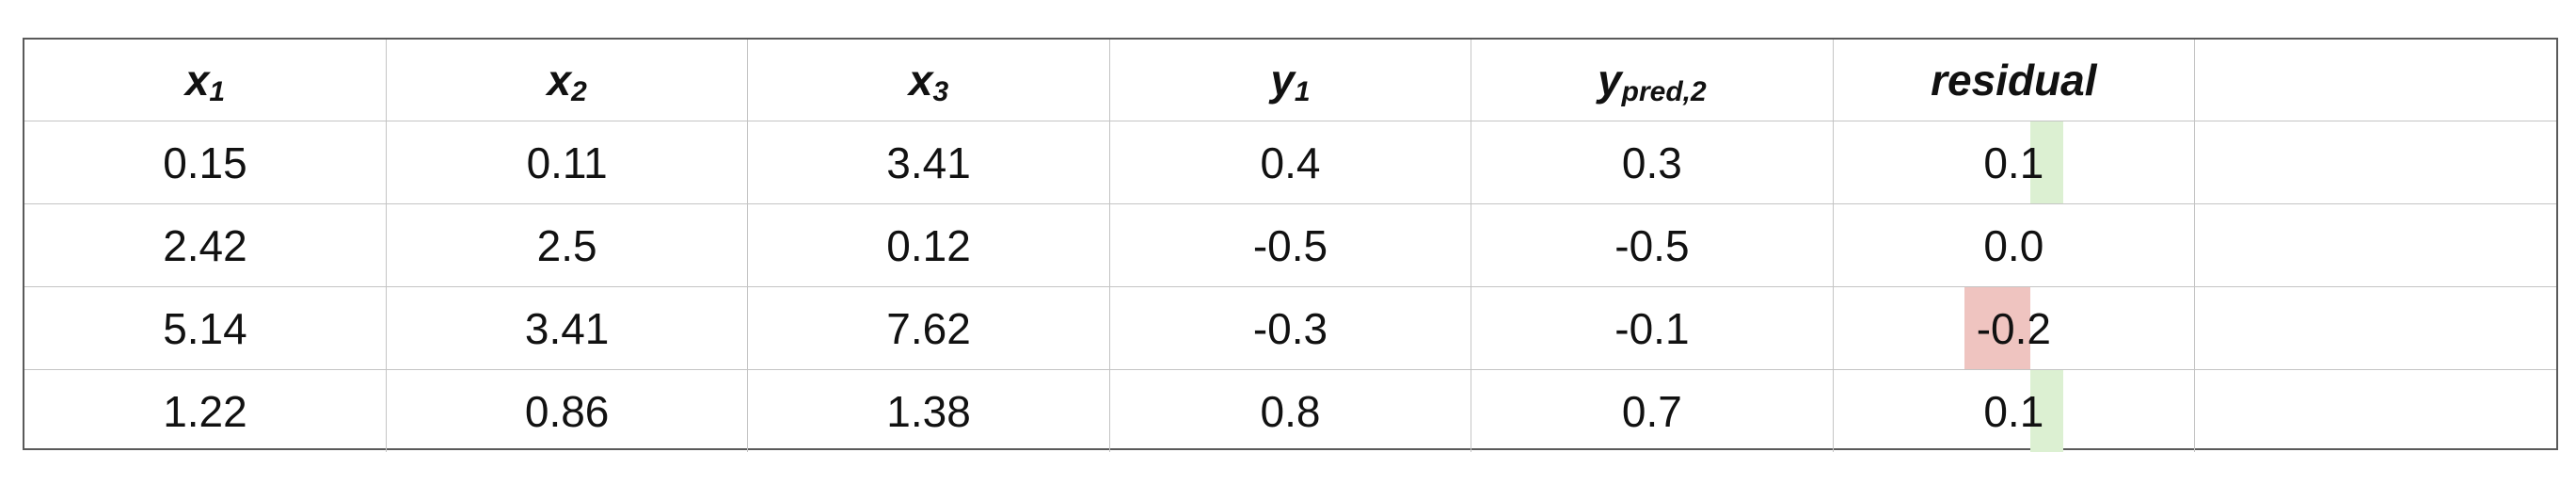  Describe the element at coordinates (928, 245) in the screenshot. I see `cell-x3: 0.12` at that location.